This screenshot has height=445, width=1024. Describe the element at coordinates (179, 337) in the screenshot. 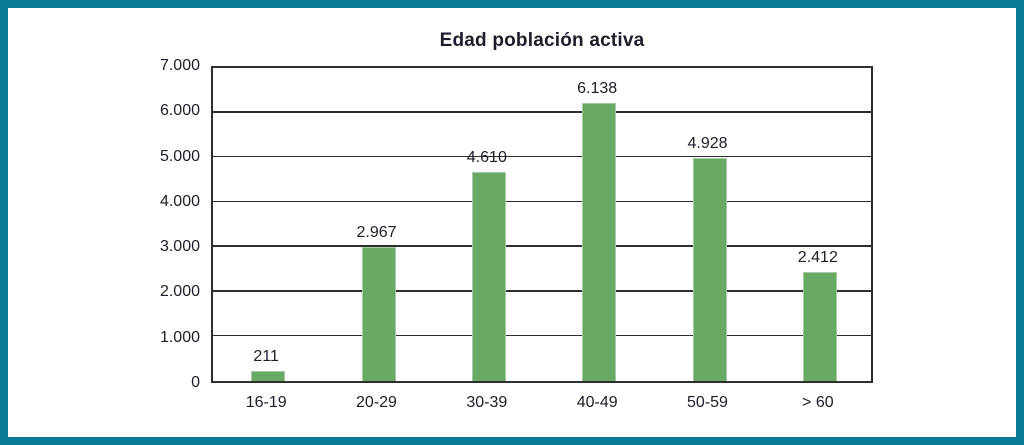

I see `y-axis-label: 1.000` at that location.